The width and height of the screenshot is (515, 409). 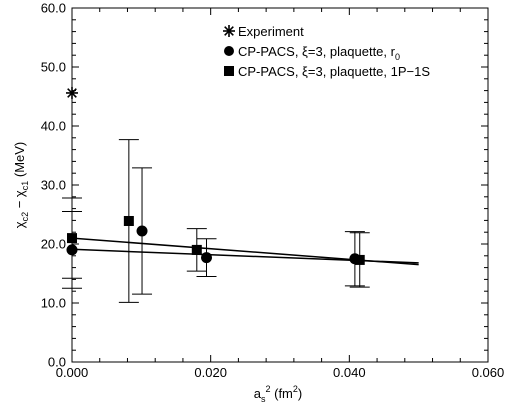 I want to click on x-axis-title-close: ), so click(x=300, y=393).